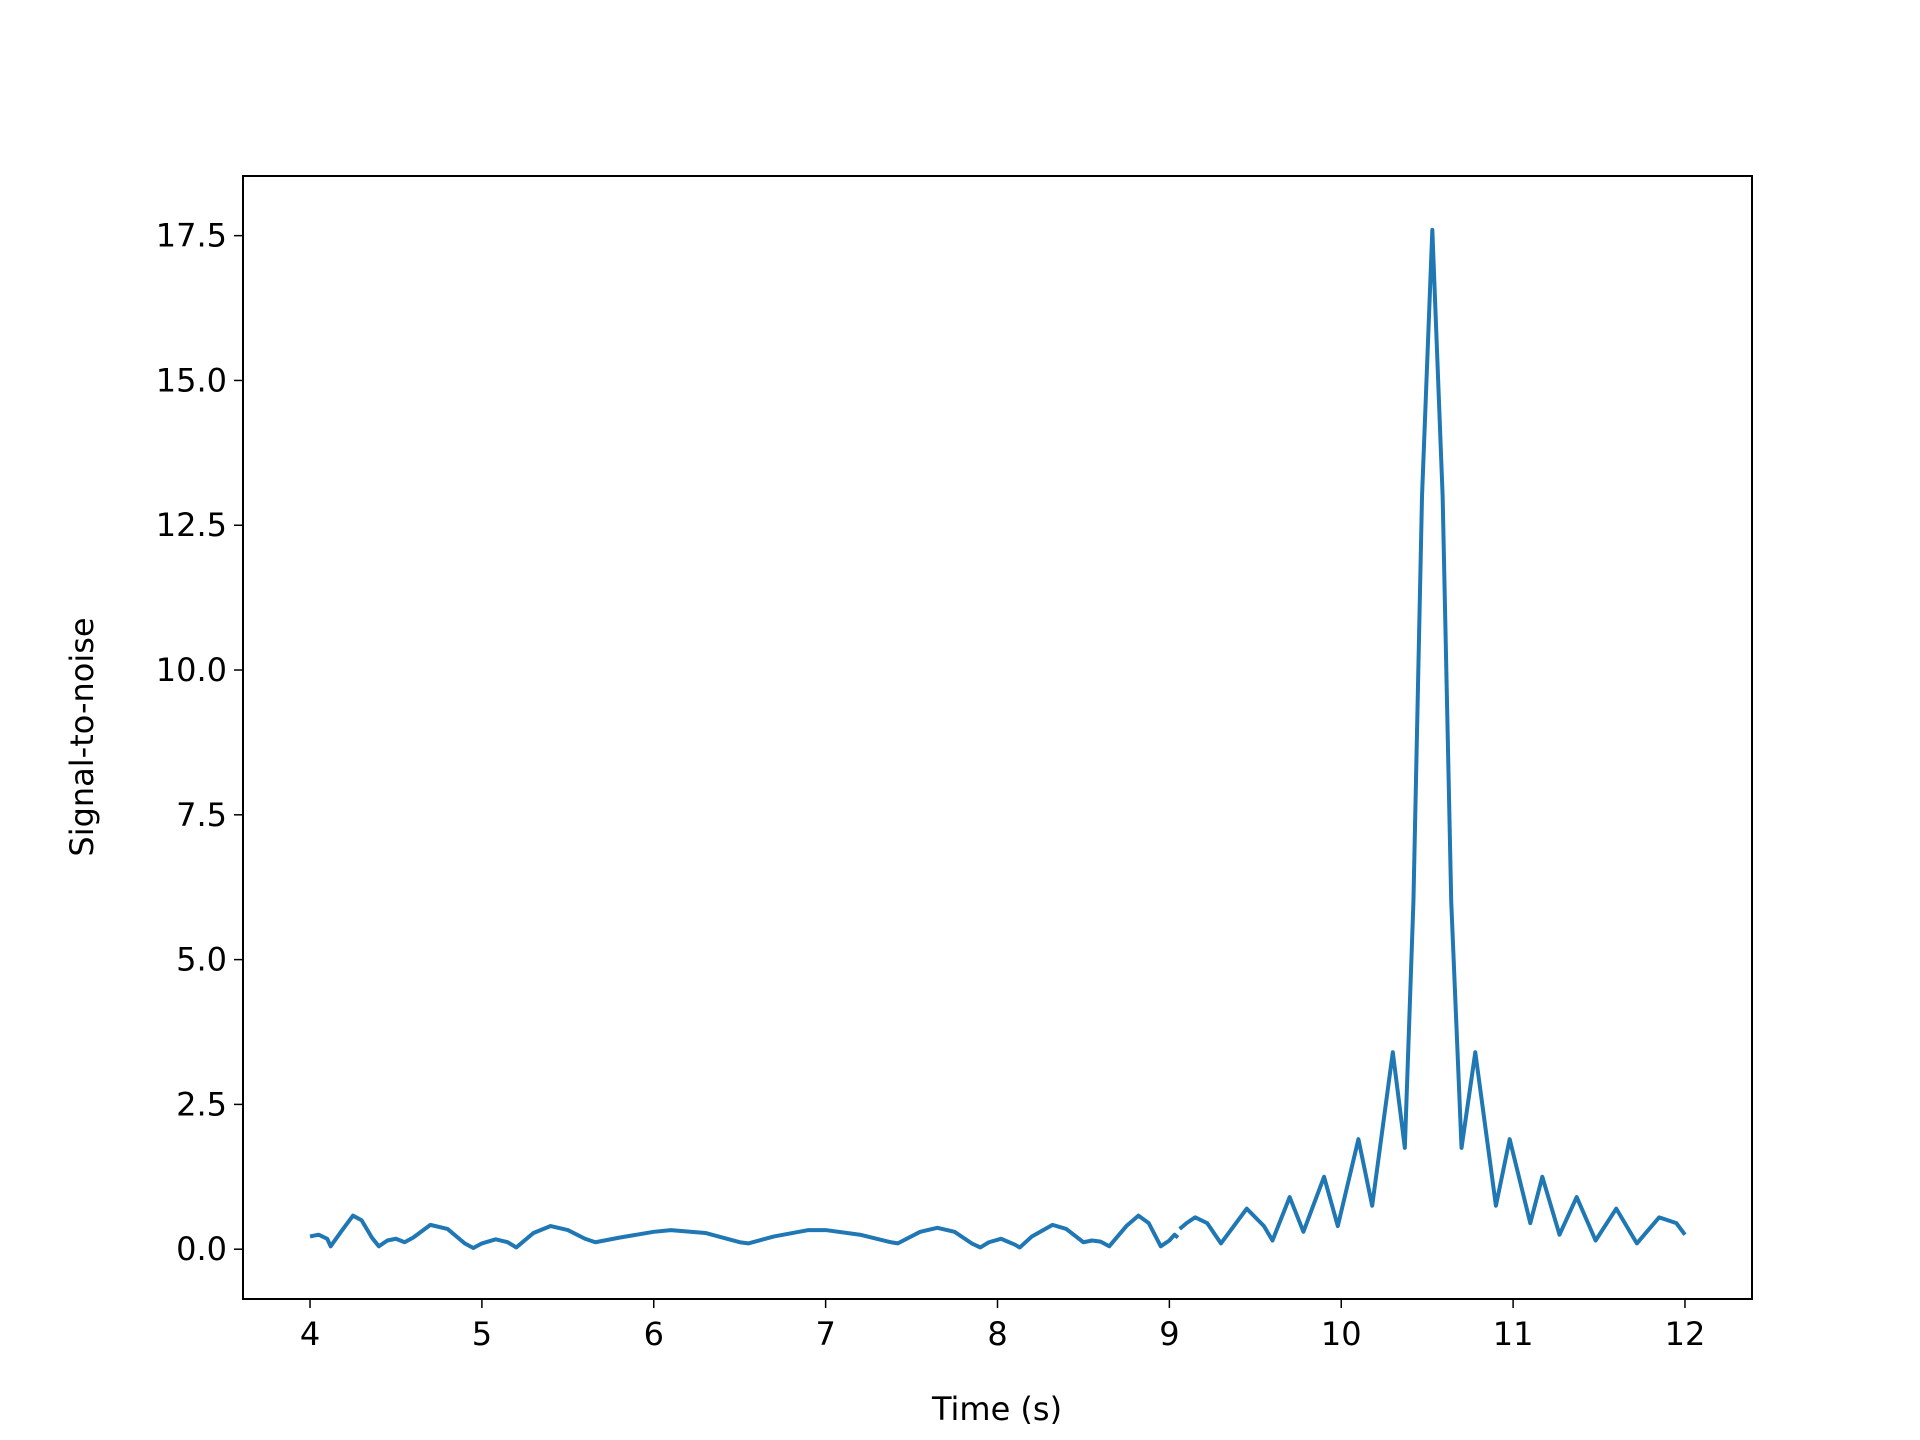 This screenshot has width=1920, height=1440. What do you see at coordinates (997, 1334) in the screenshot?
I see `x-tick-label: 8` at bounding box center [997, 1334].